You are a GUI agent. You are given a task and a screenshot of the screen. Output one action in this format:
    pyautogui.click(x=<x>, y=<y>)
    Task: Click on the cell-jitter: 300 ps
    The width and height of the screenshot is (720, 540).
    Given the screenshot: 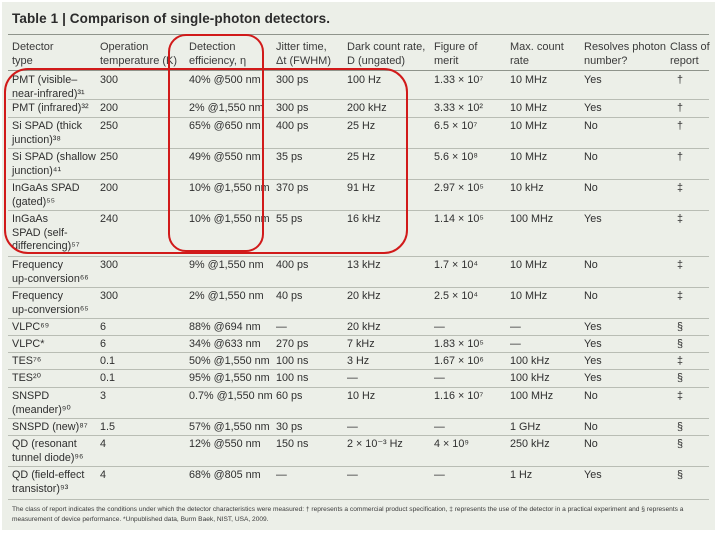 What is the action you would take?
    pyautogui.click(x=292, y=108)
    